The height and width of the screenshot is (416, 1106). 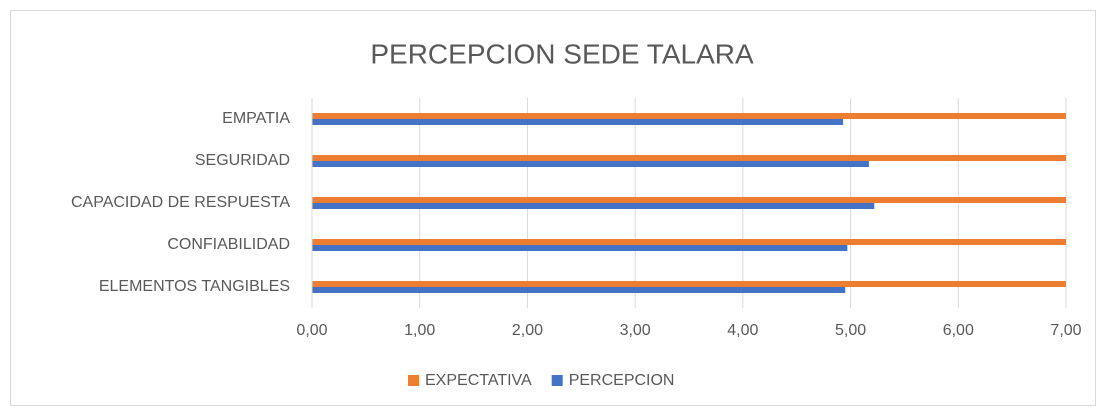 What do you see at coordinates (311, 330) in the screenshot?
I see `x-tick-label: 0,00` at bounding box center [311, 330].